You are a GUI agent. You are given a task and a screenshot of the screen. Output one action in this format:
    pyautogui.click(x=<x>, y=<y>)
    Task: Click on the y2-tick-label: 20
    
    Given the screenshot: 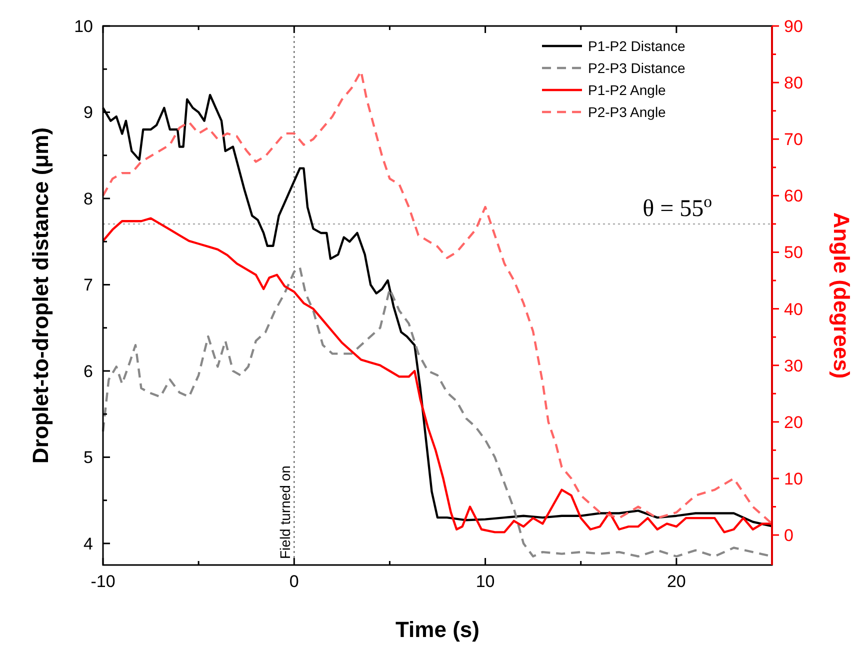 What is the action you would take?
    pyautogui.click(x=793, y=422)
    